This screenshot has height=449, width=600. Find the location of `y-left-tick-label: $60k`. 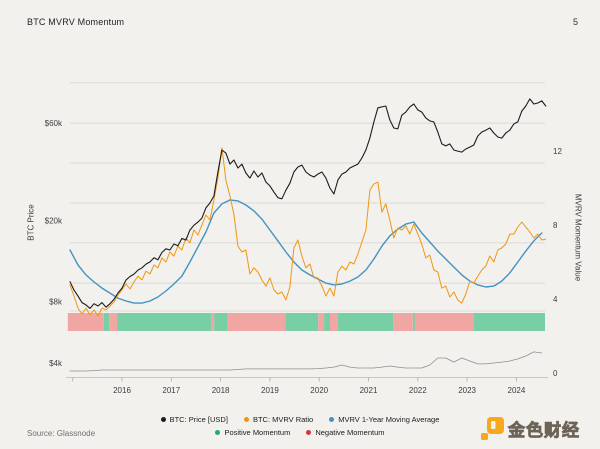

y-left-tick-label: $60k is located at coordinates (54, 123).